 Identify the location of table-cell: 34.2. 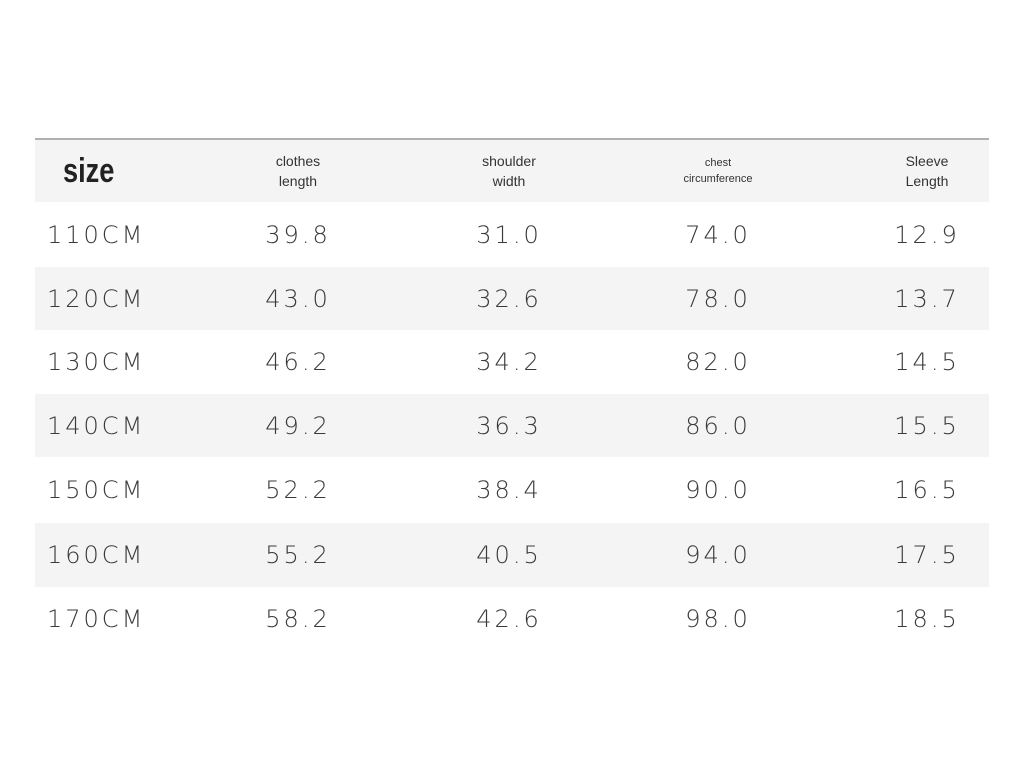
(508, 362).